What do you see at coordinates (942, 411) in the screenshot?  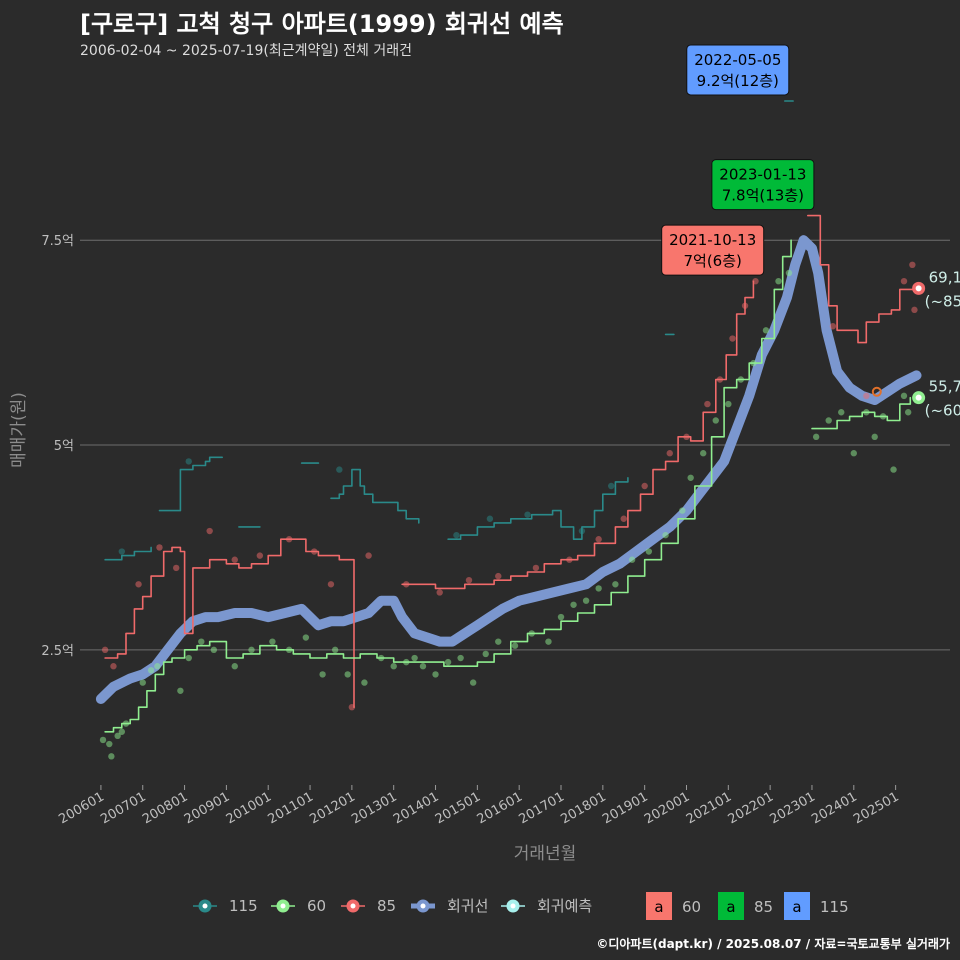 I see `endpoint-area-60: (~60㎡)` at bounding box center [942, 411].